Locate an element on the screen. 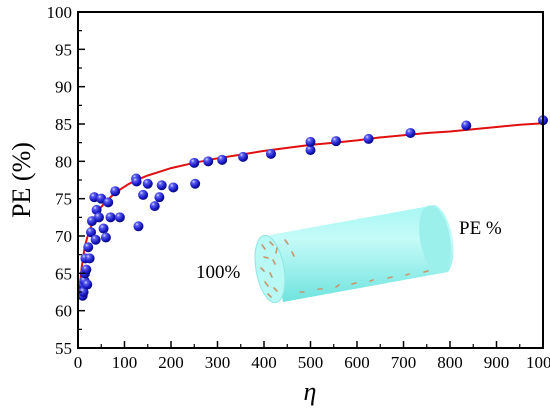  y-tick-label: 100 is located at coordinates (60, 12).